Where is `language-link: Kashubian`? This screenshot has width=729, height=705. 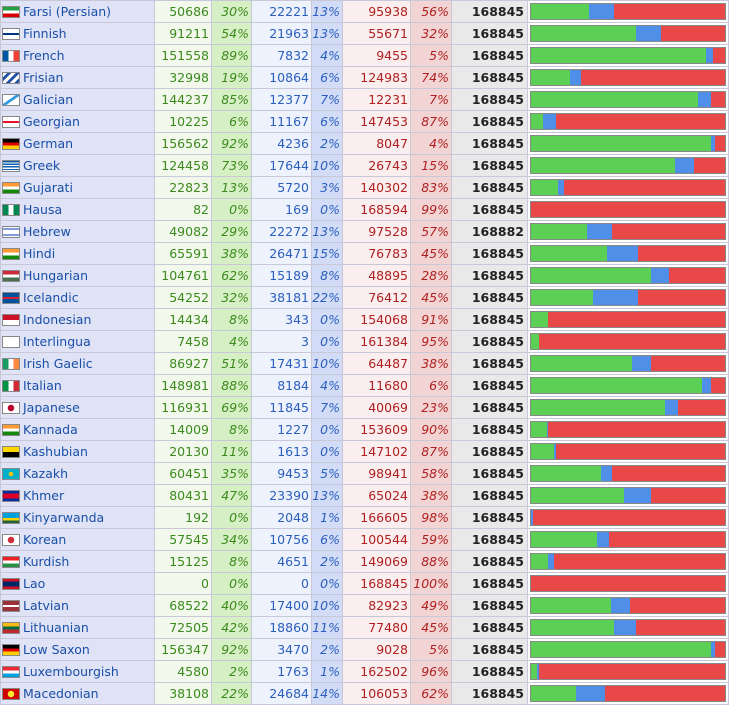
language-link: Kashubian is located at coordinates (55, 451).